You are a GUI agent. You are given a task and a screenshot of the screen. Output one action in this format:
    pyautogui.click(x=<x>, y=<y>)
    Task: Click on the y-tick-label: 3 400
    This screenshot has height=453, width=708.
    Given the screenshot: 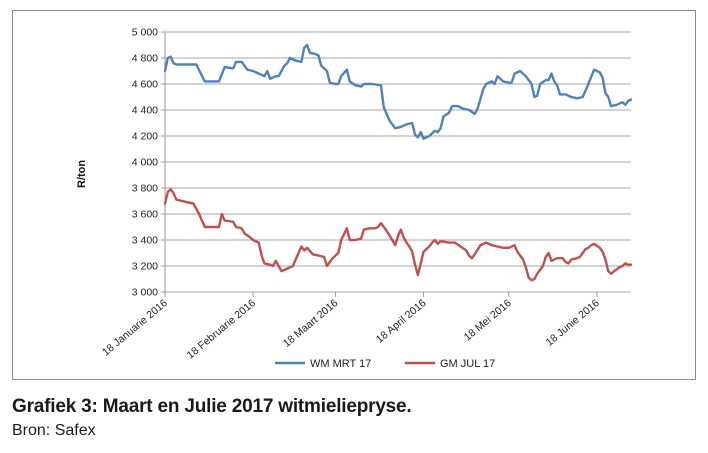 What is the action you would take?
    pyautogui.click(x=145, y=241)
    